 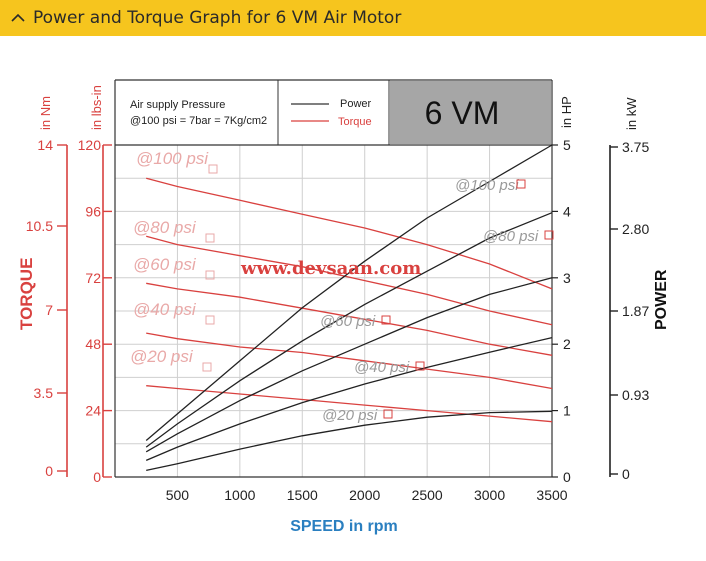 What do you see at coordinates (178, 495) in the screenshot?
I see `x-tick-label: 500` at bounding box center [178, 495].